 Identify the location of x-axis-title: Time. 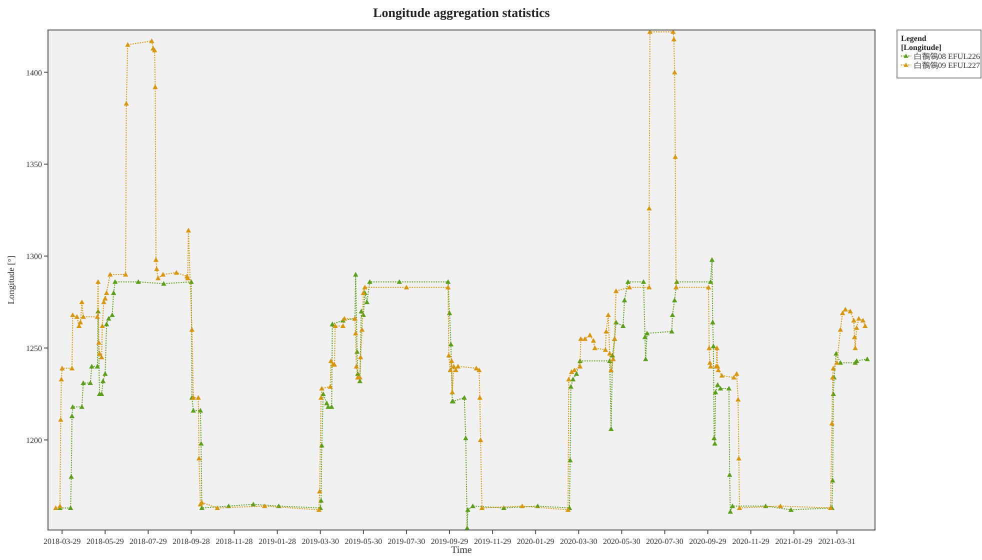
(461, 550).